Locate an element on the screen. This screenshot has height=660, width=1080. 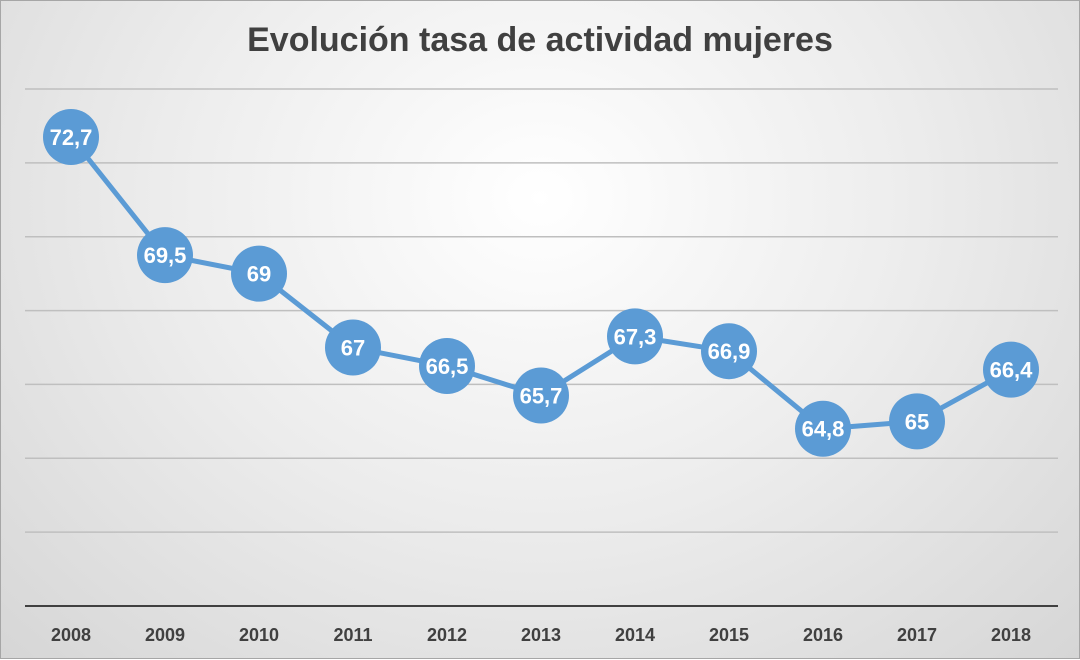
data-label: 69 is located at coordinates (259, 274).